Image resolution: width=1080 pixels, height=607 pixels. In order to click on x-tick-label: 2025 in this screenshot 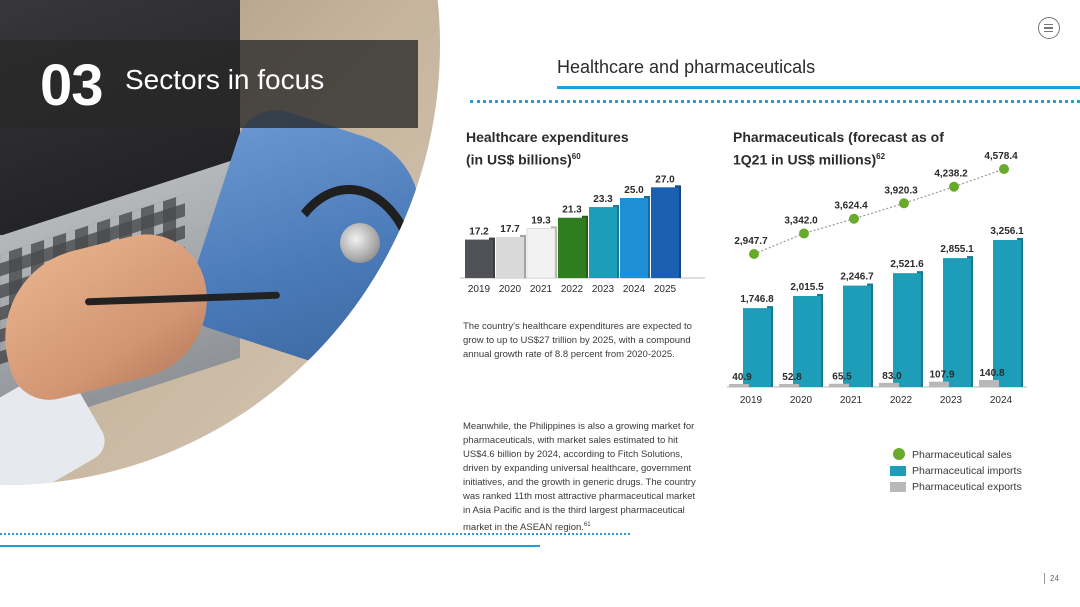, I will do `click(665, 289)`.